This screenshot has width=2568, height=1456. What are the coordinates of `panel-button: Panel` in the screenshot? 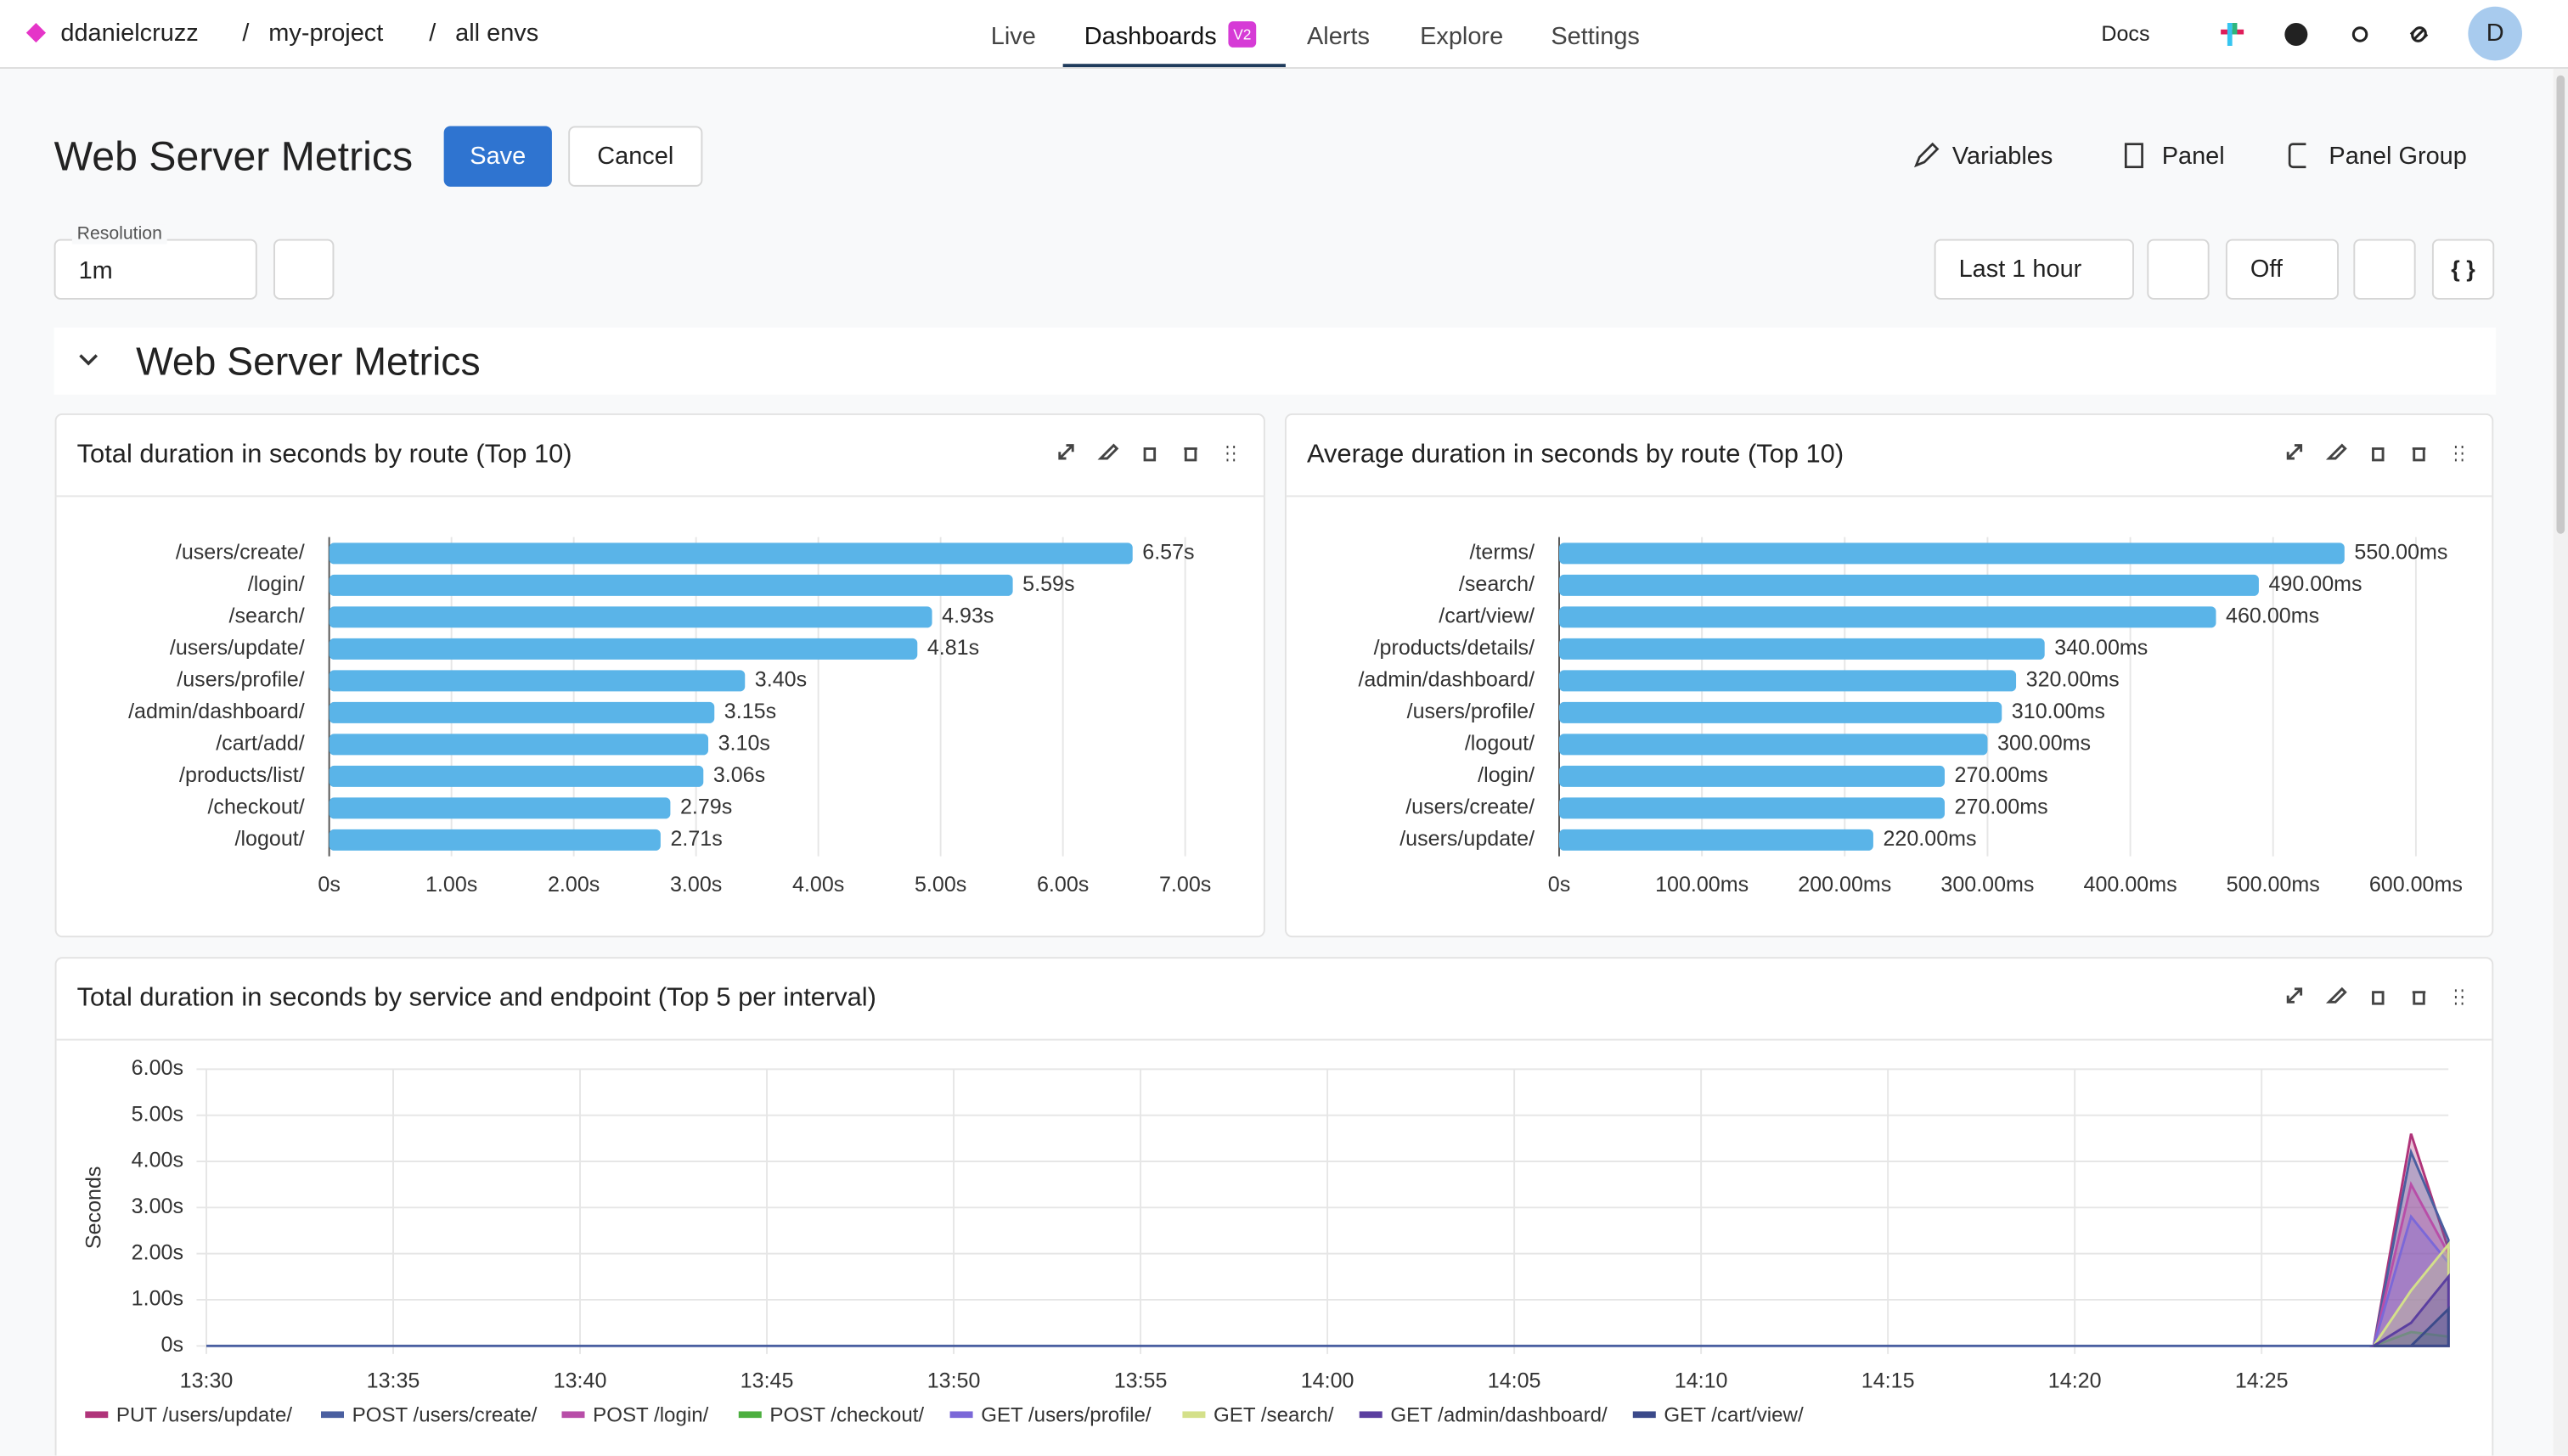 It's located at (2193, 156).